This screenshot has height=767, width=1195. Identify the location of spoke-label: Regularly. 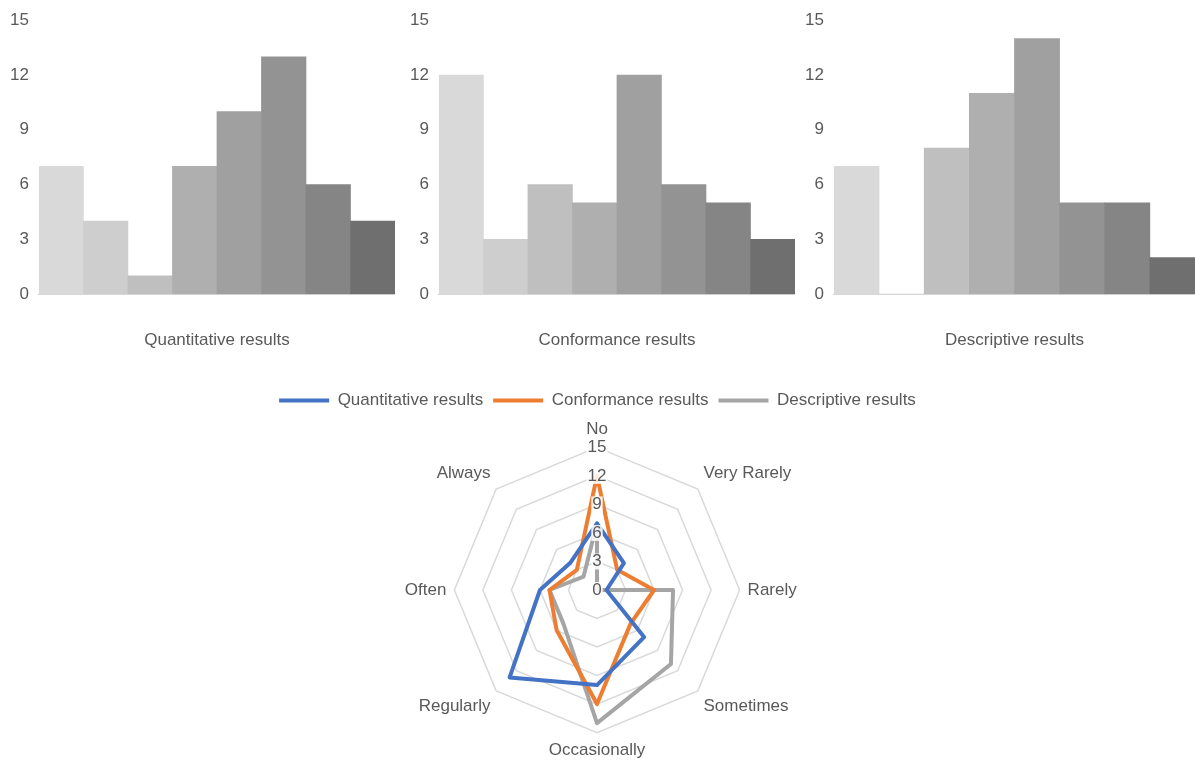
(455, 706).